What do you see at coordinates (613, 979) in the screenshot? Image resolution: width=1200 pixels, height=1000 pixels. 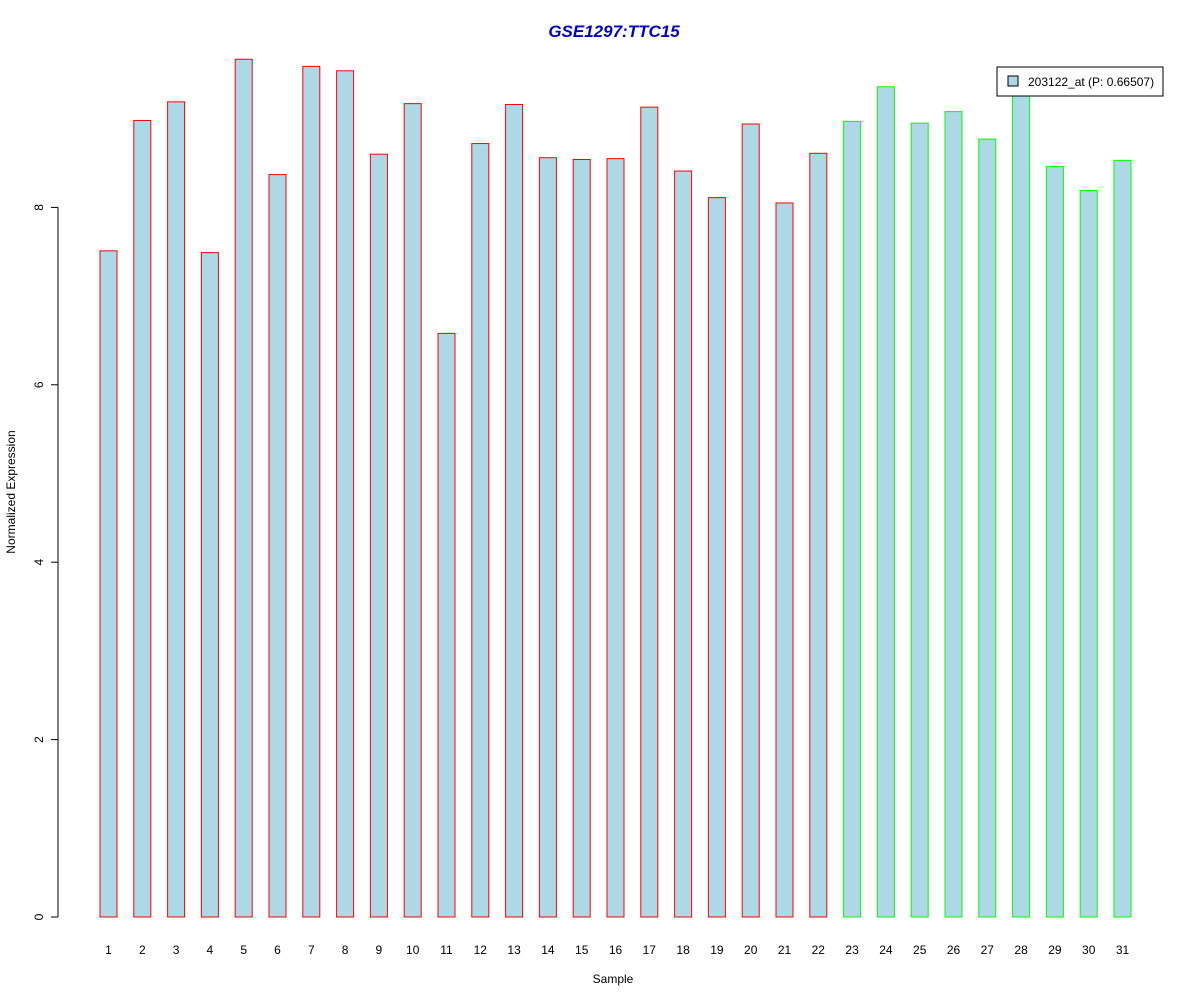 I see `x-axis-title: Sample` at bounding box center [613, 979].